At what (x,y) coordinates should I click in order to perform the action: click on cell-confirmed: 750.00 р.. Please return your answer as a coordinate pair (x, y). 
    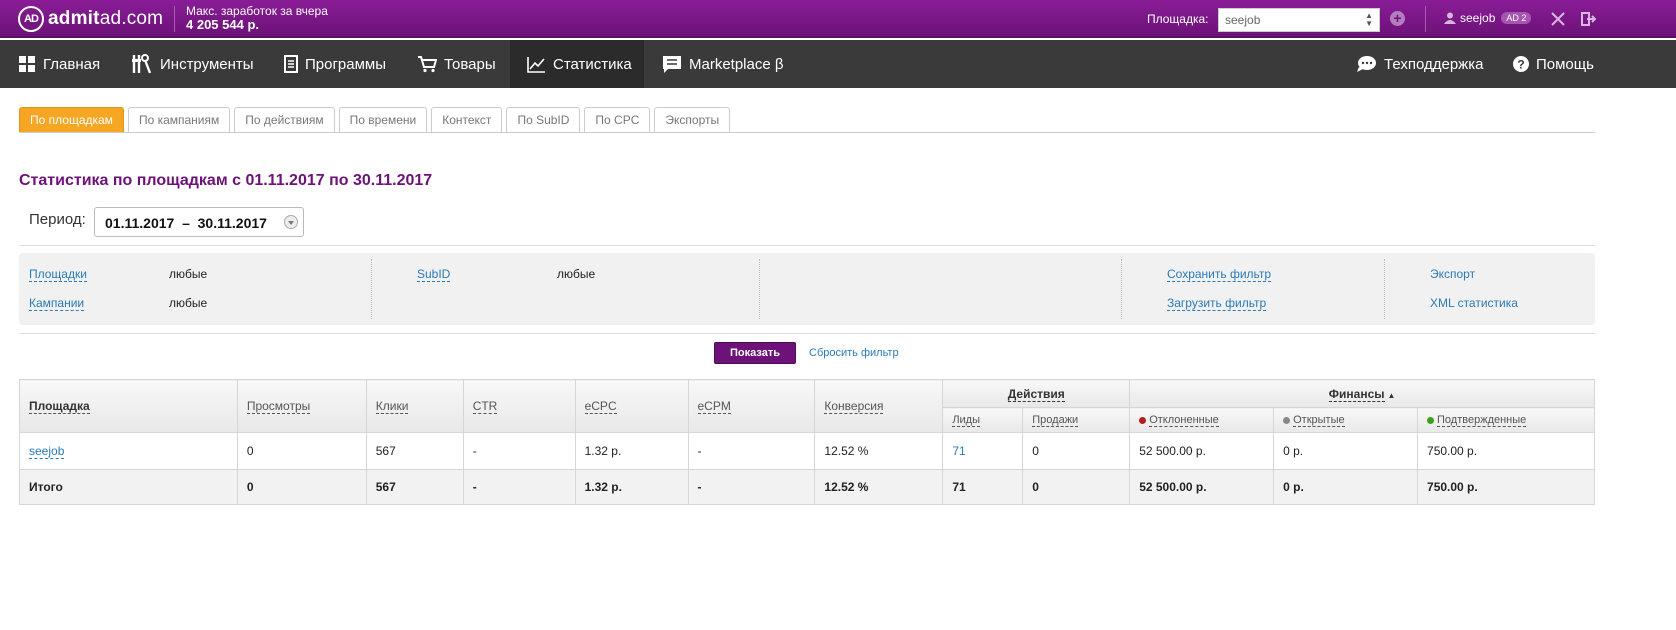
    Looking at the image, I should click on (1506, 451).